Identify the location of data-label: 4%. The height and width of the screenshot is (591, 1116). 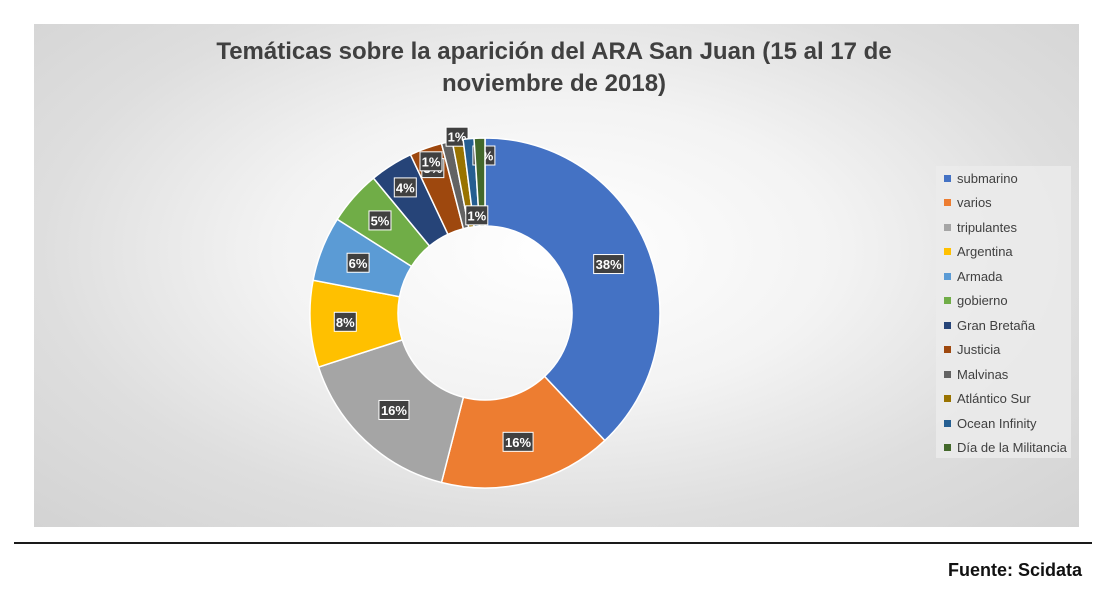
(405, 187).